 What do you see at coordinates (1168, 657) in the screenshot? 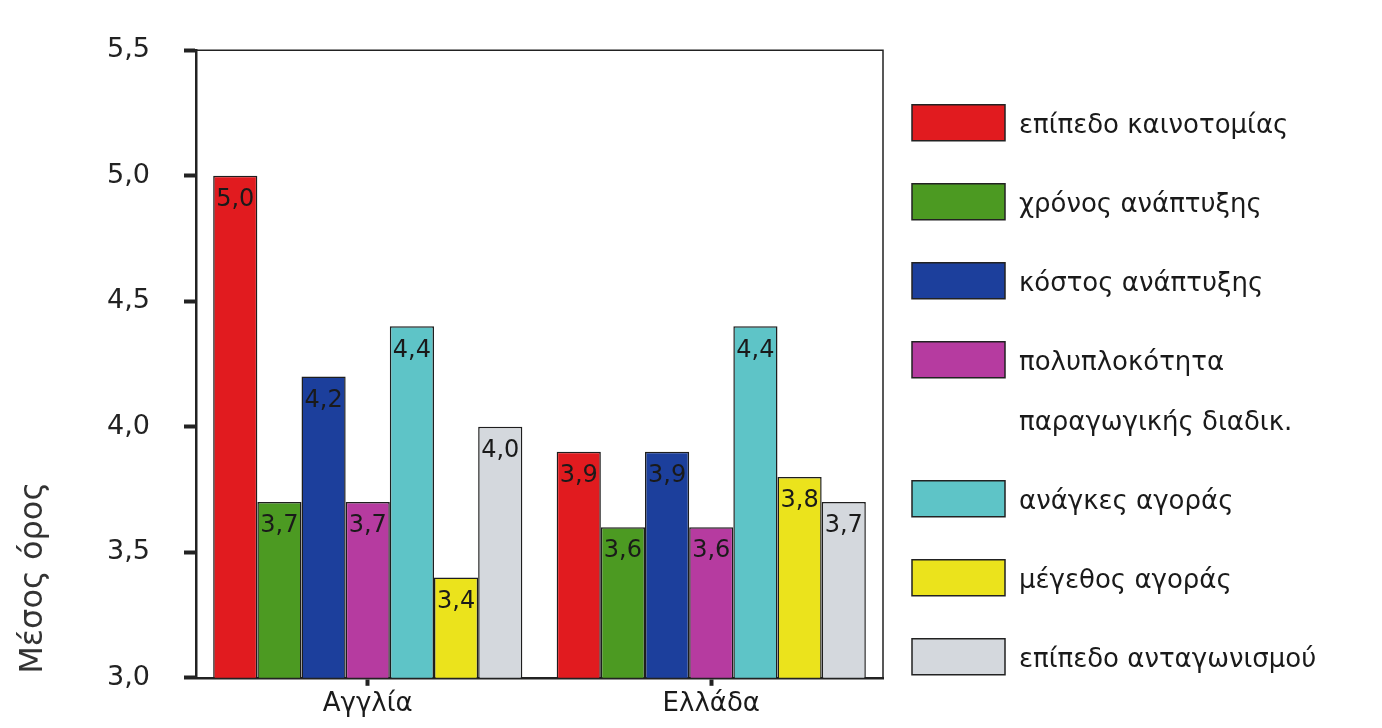
I see `legend-label: επίπεδο ανταγωνισμού` at bounding box center [1168, 657].